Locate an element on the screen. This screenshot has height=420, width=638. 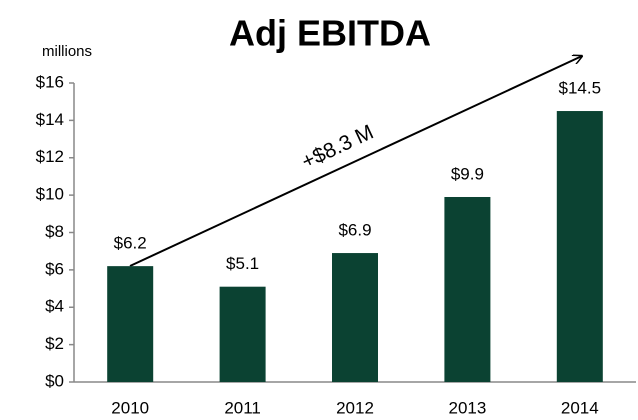
value-label: $9.9 is located at coordinates (467, 173).